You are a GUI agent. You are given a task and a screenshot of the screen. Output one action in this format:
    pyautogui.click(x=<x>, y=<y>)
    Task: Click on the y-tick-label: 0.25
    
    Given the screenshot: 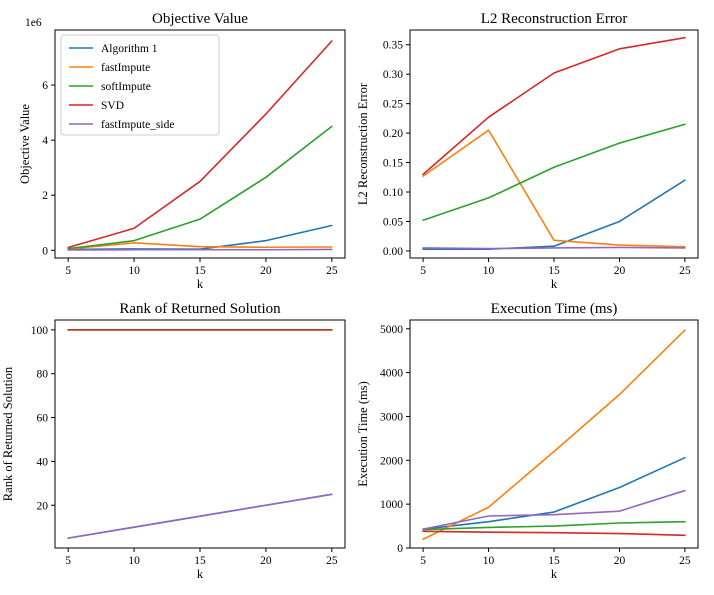 What is the action you would take?
    pyautogui.click(x=393, y=105)
    